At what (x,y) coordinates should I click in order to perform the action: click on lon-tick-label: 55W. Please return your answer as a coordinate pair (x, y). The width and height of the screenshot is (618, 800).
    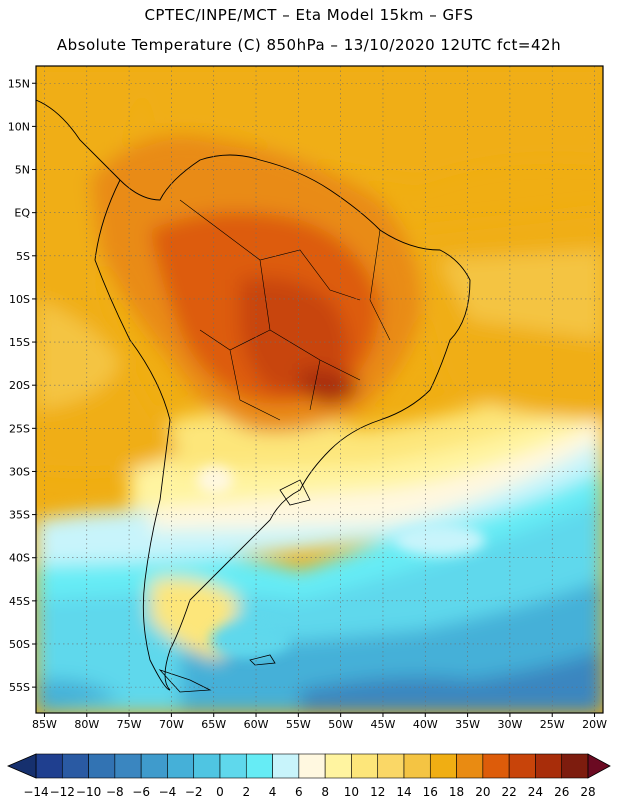
    Looking at the image, I should click on (298, 724).